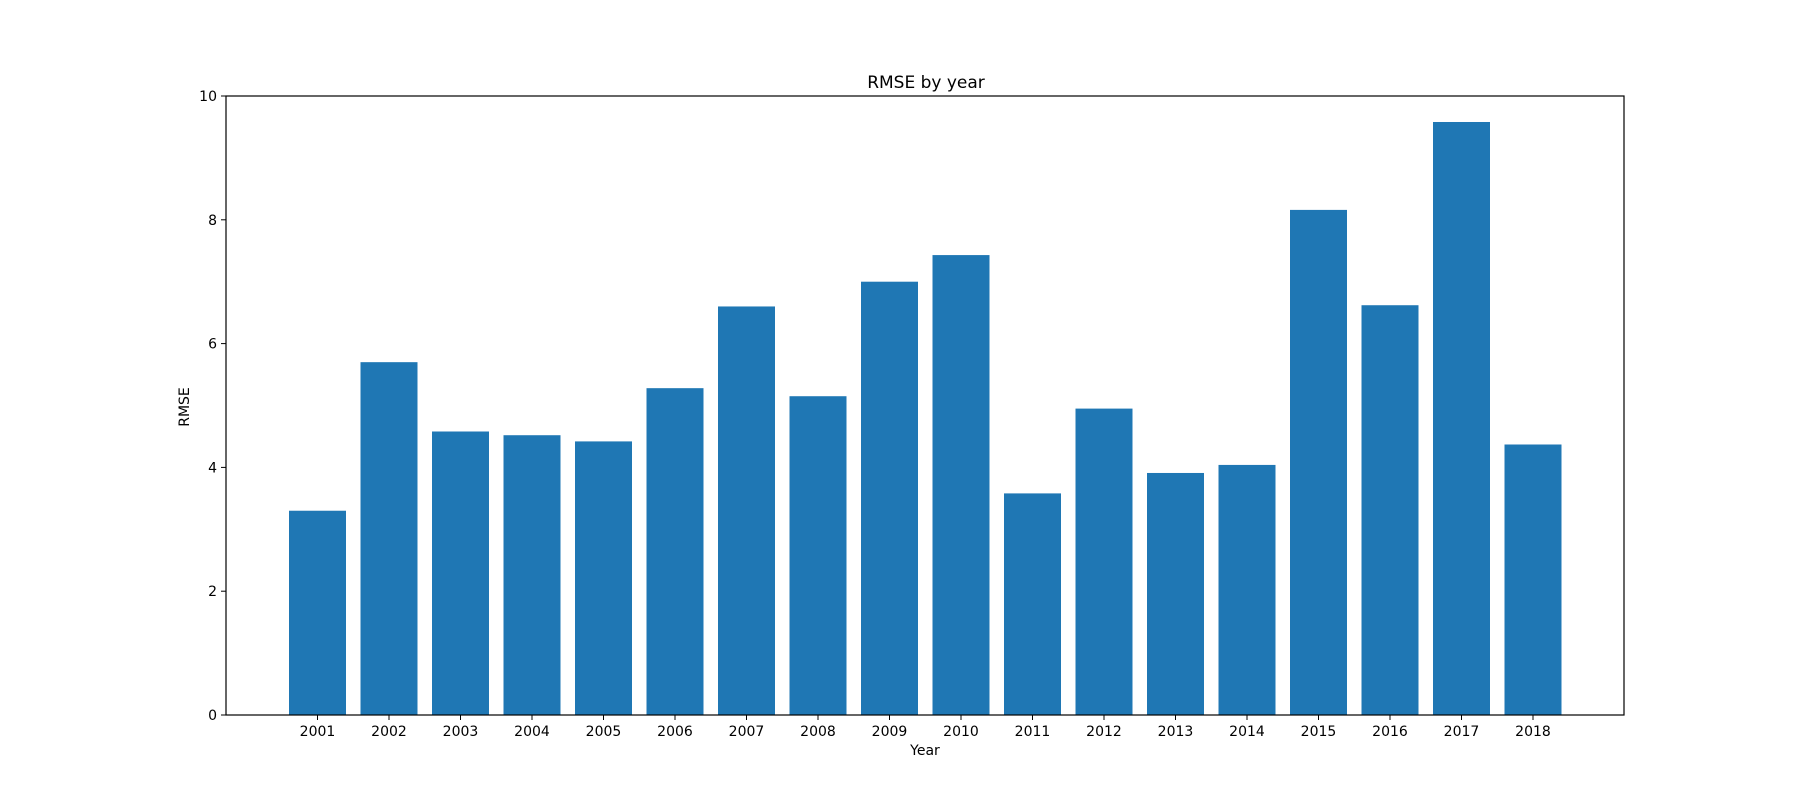 The width and height of the screenshot is (1800, 800). I want to click on x-tick-label: 2004, so click(532, 732).